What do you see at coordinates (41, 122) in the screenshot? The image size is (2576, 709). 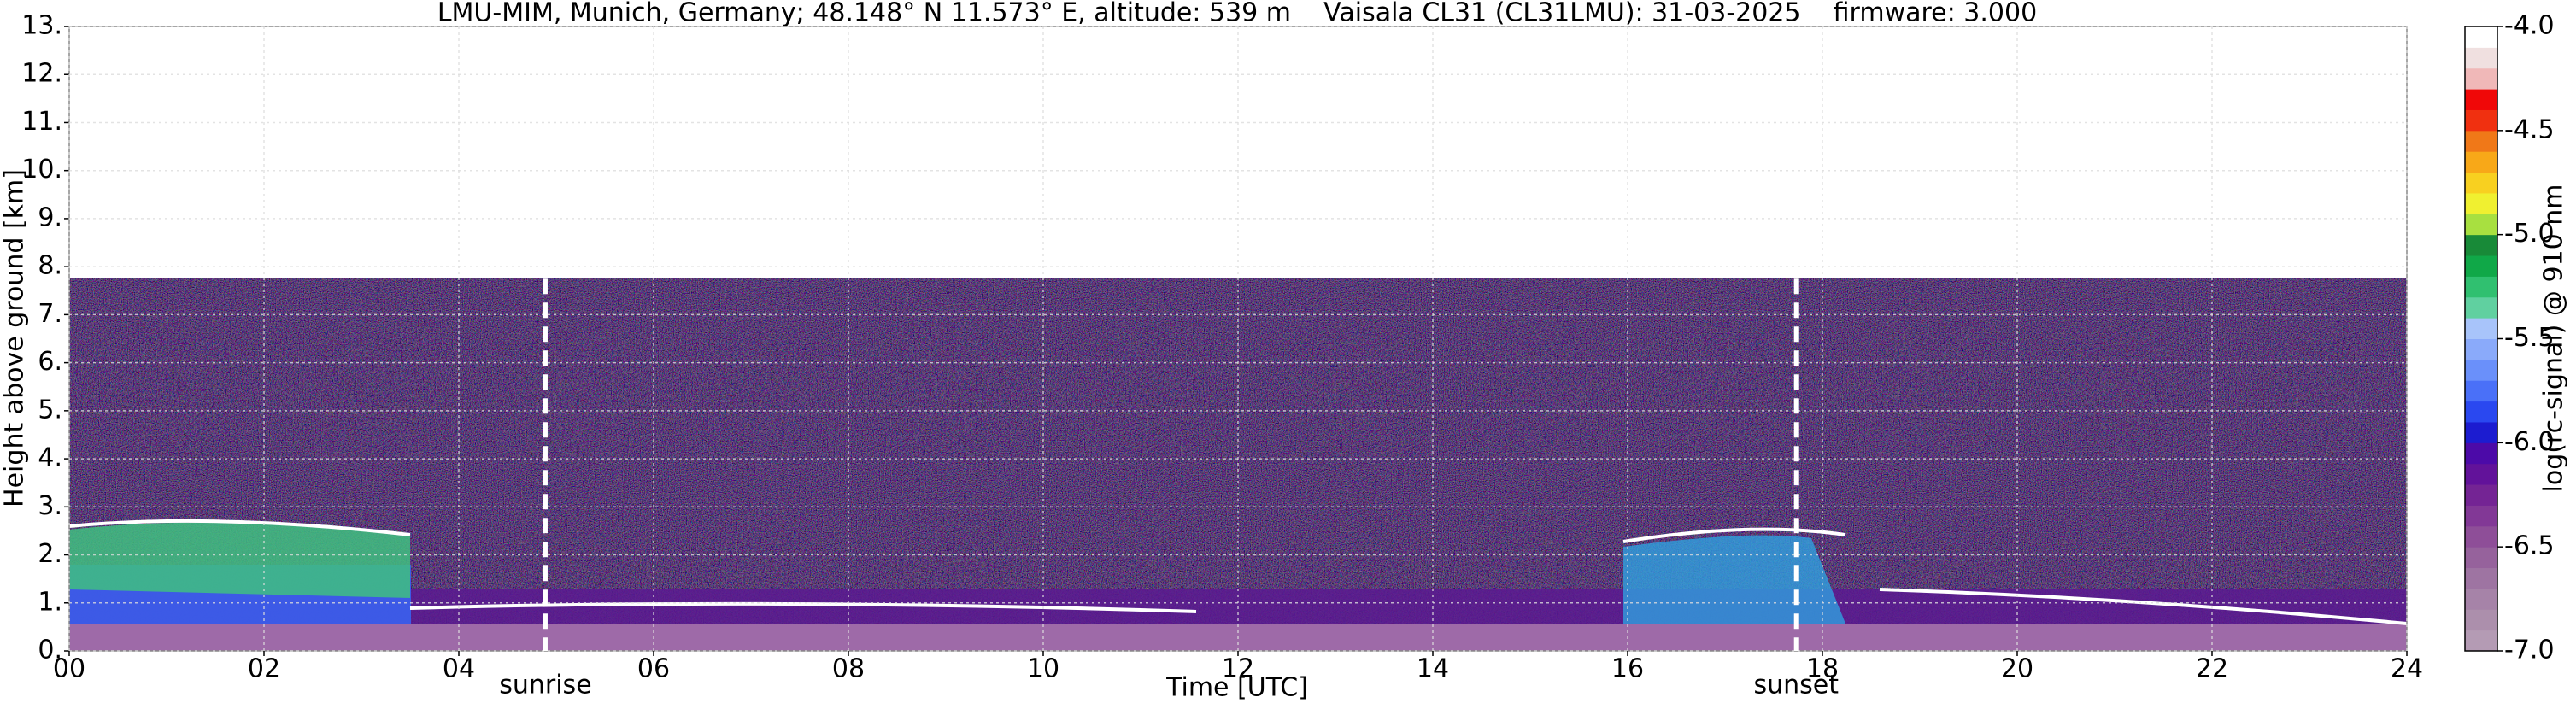 I see `y-tick-label: 11.` at bounding box center [41, 122].